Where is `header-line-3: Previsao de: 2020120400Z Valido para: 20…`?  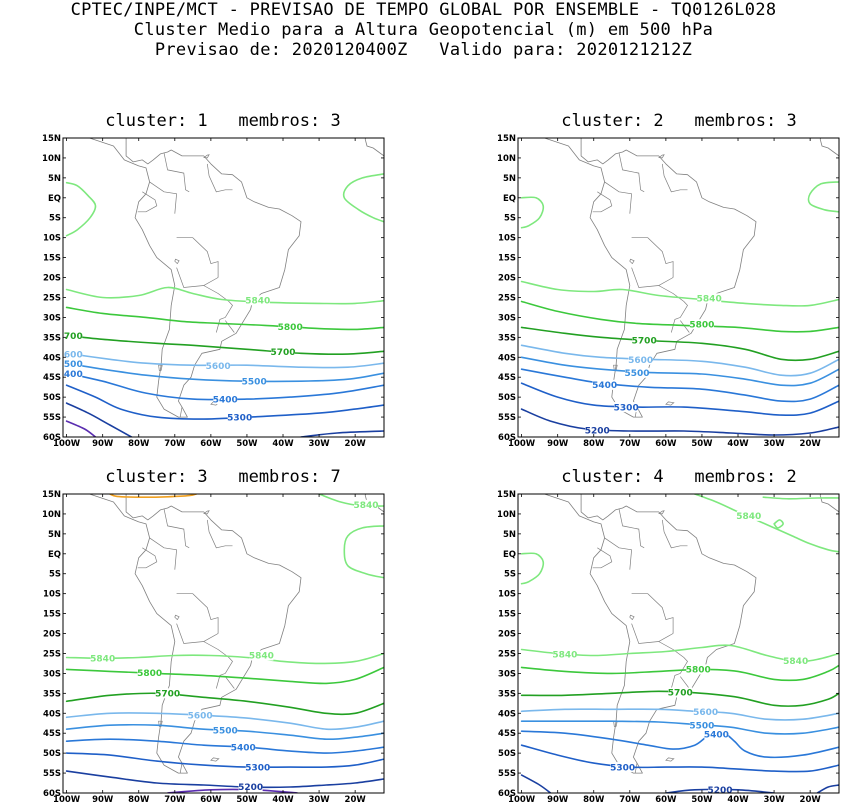
header-line-3: Previsao de: 2020120400Z Valido para: 20… is located at coordinates (423, 50).